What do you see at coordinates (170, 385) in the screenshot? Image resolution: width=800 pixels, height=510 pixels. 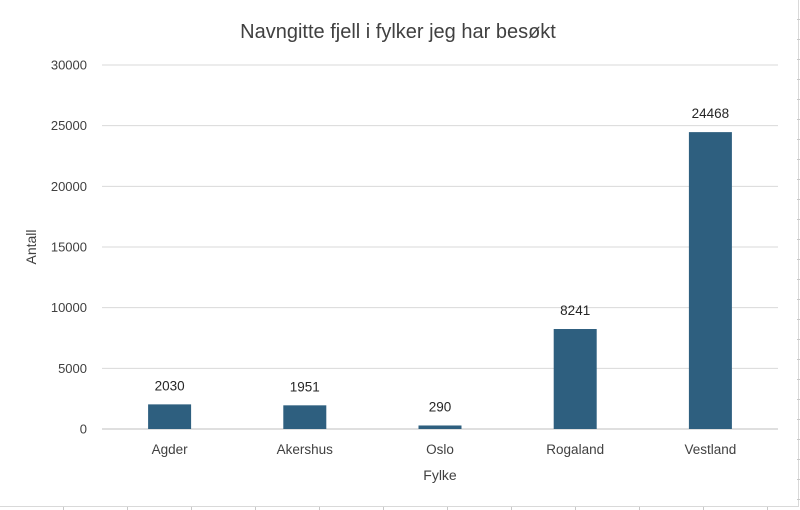 I see `data-label-agder: 2030` at bounding box center [170, 385].